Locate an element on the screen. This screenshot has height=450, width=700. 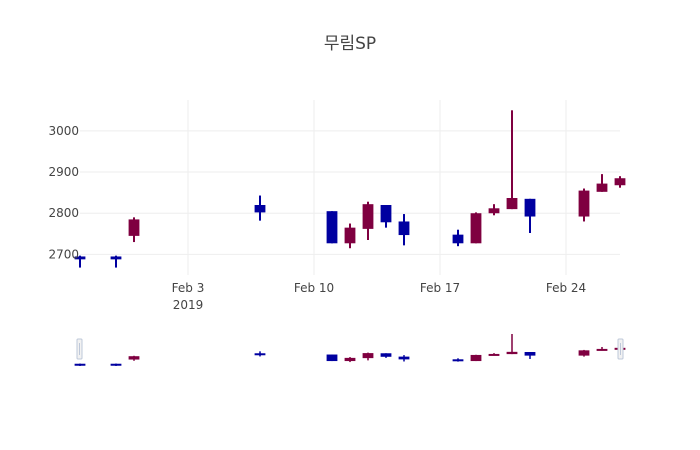
range-slider is located at coordinates (350, 350).